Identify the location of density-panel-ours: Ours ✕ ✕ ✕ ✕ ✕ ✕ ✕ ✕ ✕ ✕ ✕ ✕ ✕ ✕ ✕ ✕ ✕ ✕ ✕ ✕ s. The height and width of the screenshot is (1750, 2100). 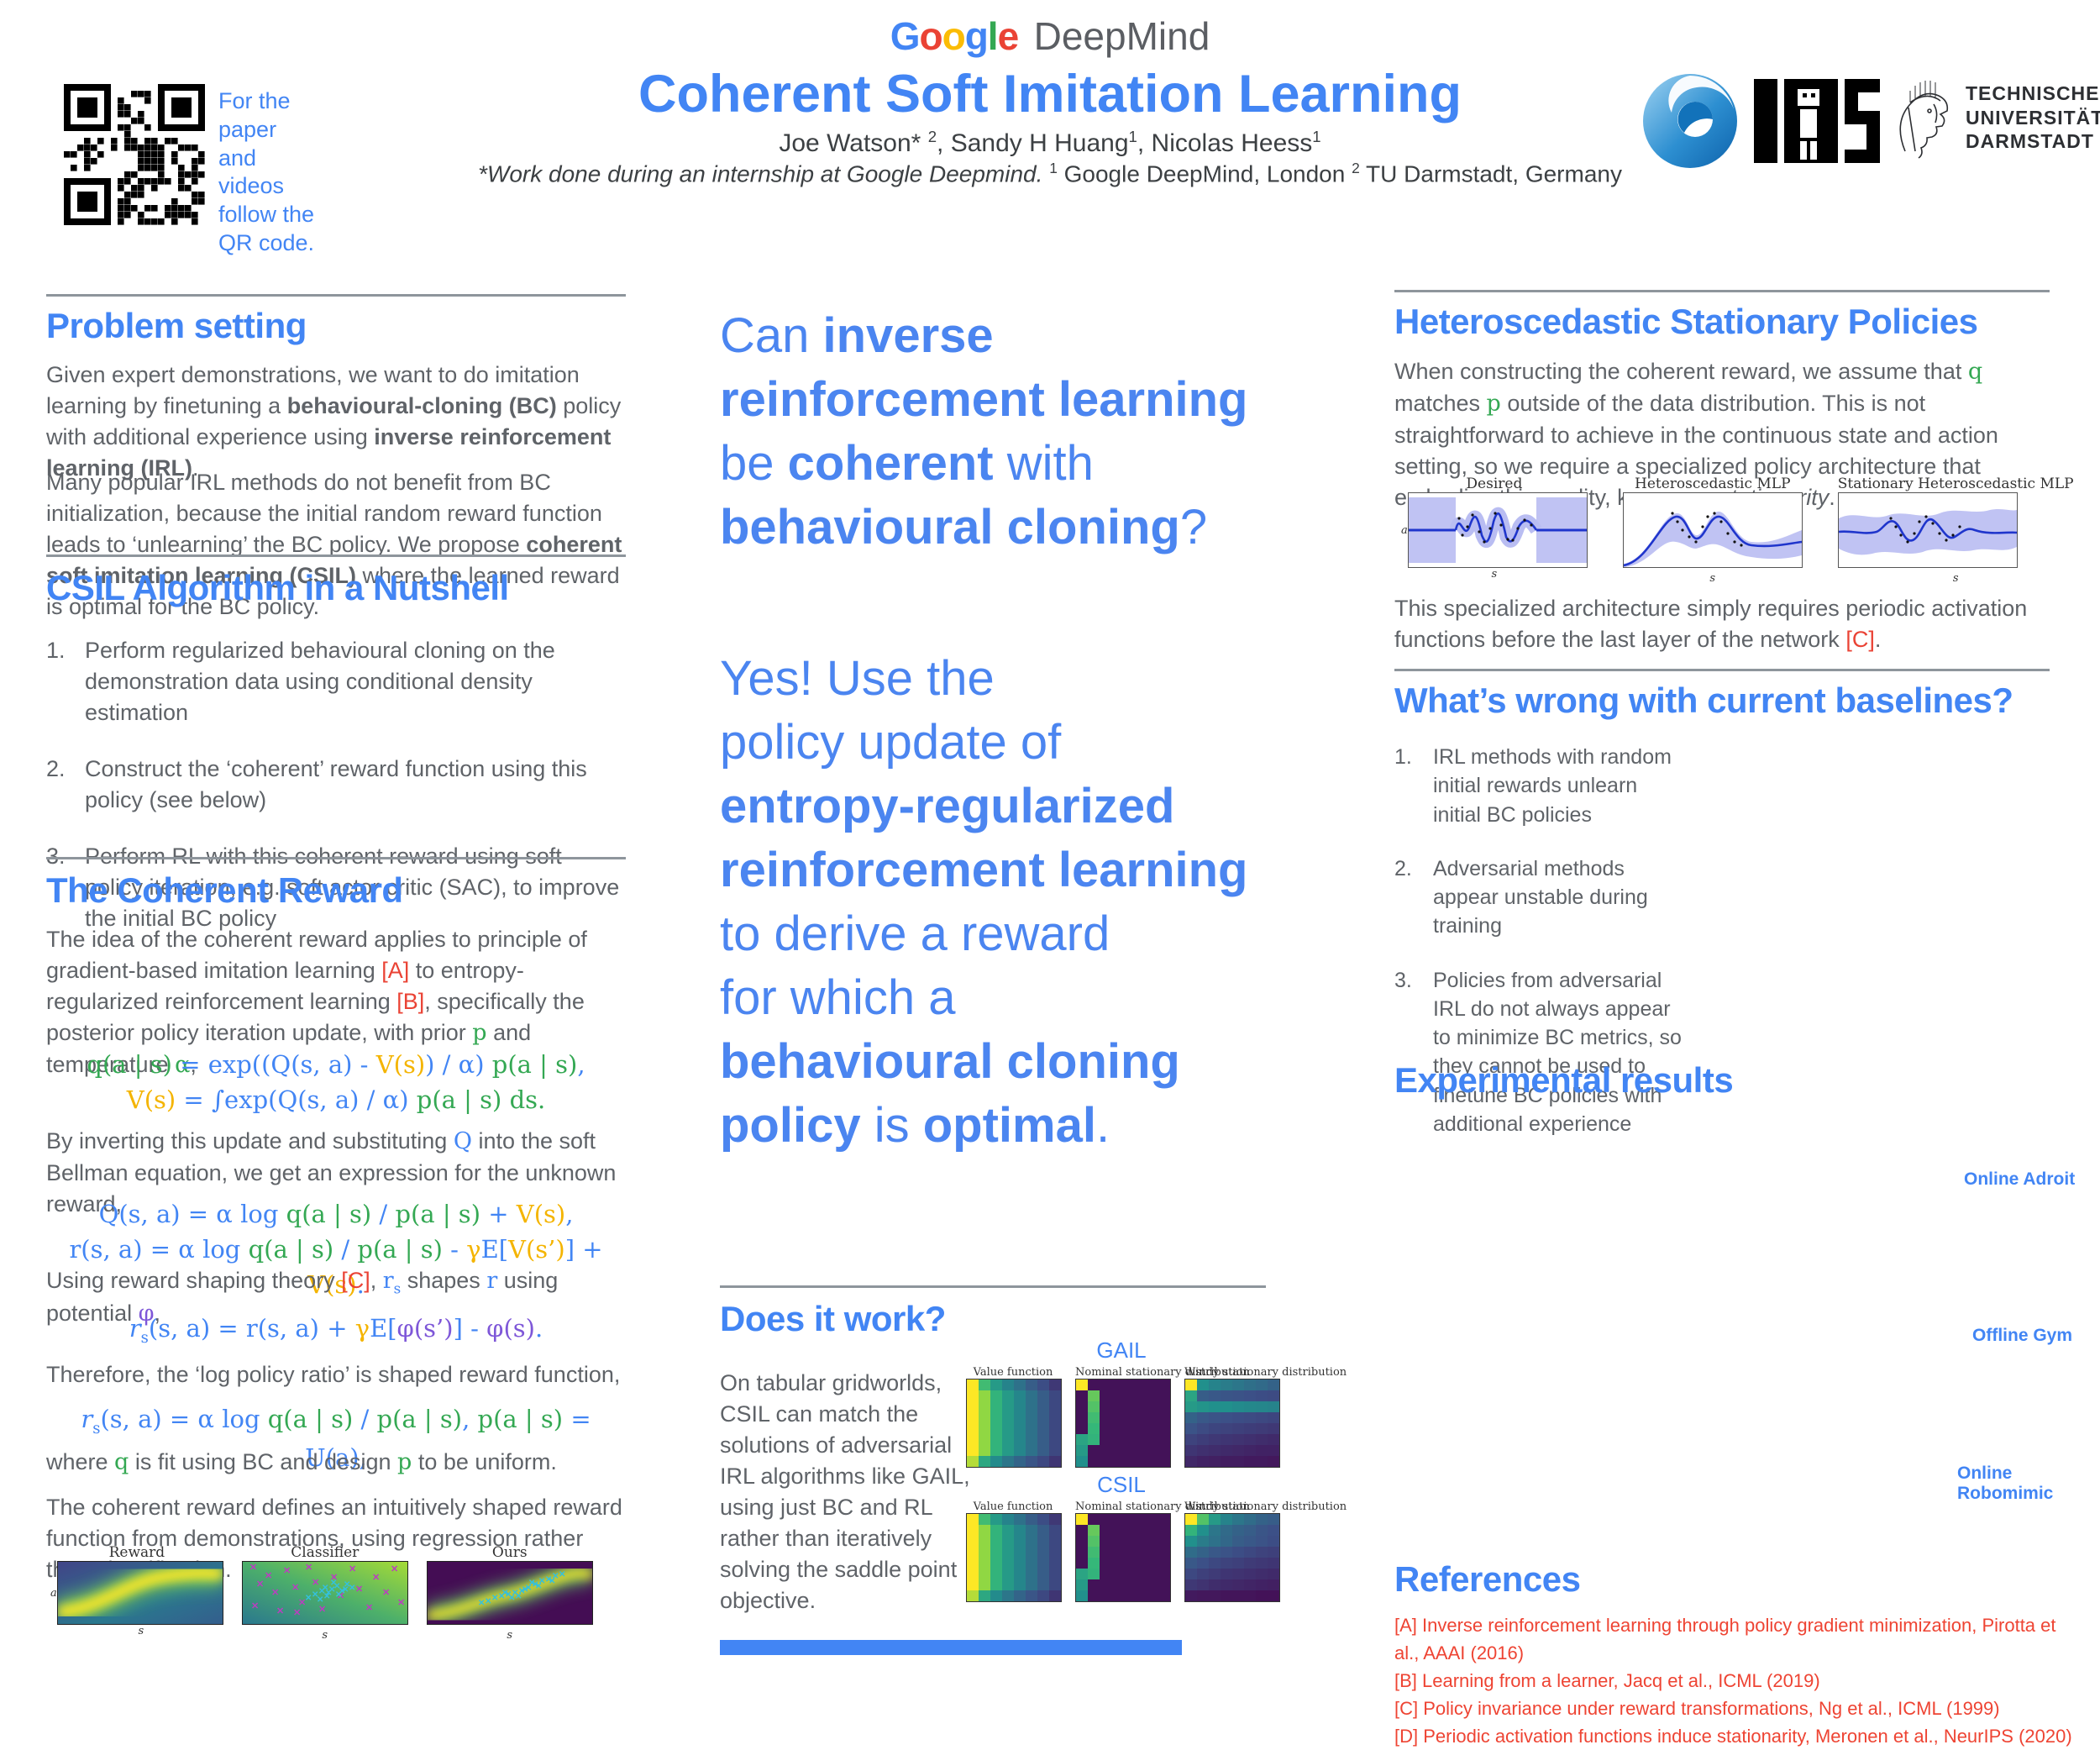
(511, 1593).